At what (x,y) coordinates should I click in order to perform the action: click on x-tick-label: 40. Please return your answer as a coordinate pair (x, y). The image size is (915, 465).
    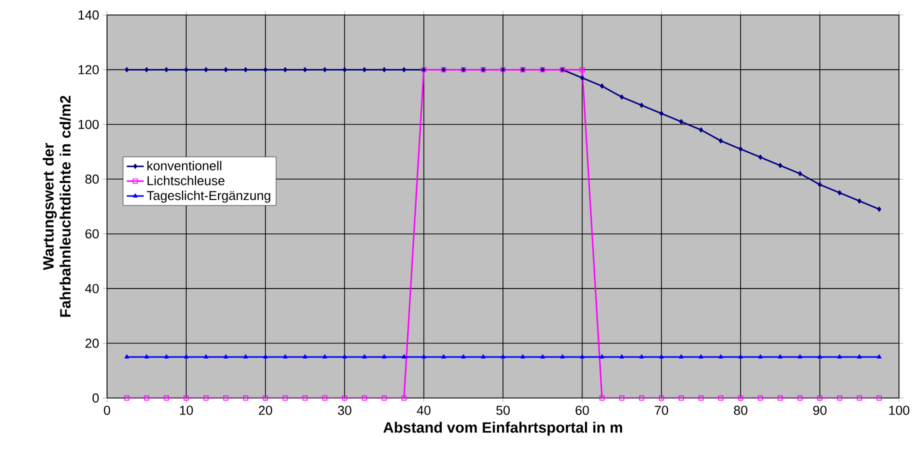
    Looking at the image, I should click on (423, 410).